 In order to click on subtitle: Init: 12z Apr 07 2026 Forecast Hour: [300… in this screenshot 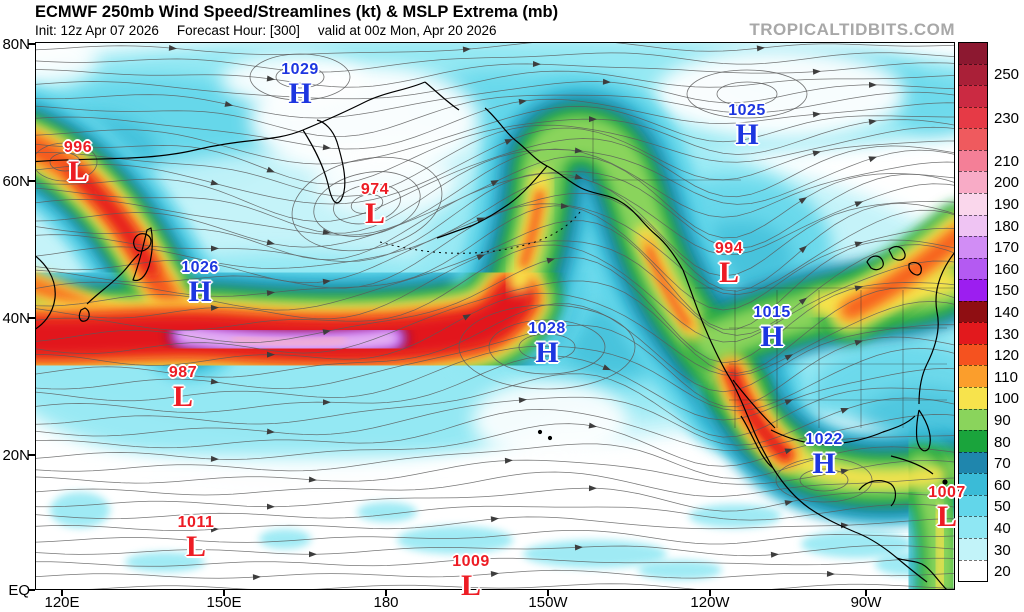, I will do `click(275, 30)`.